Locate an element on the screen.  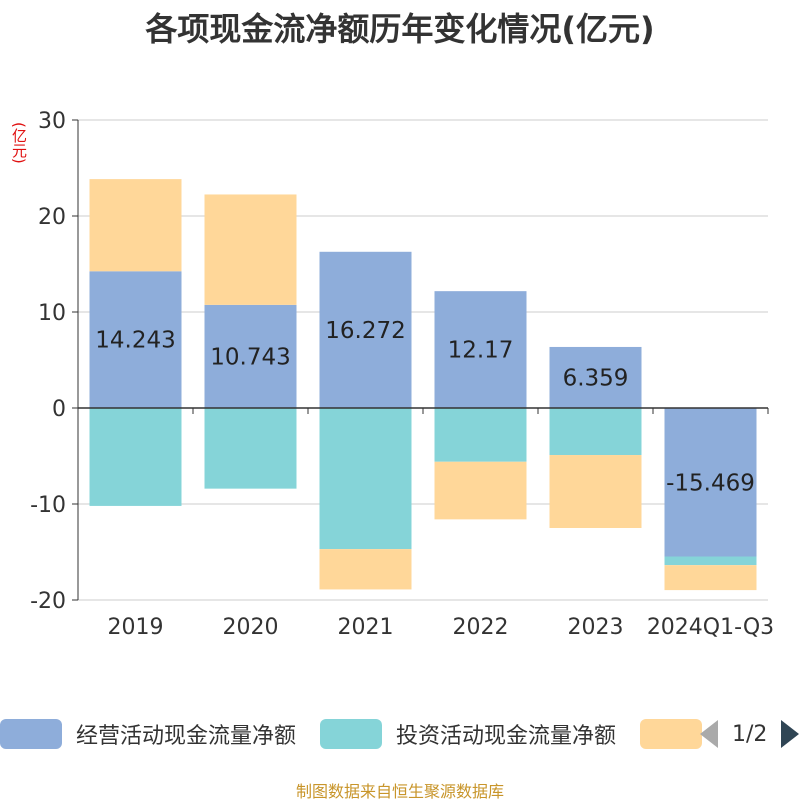
bar-series0-2024Q1-Q3 is located at coordinates (710, 482).